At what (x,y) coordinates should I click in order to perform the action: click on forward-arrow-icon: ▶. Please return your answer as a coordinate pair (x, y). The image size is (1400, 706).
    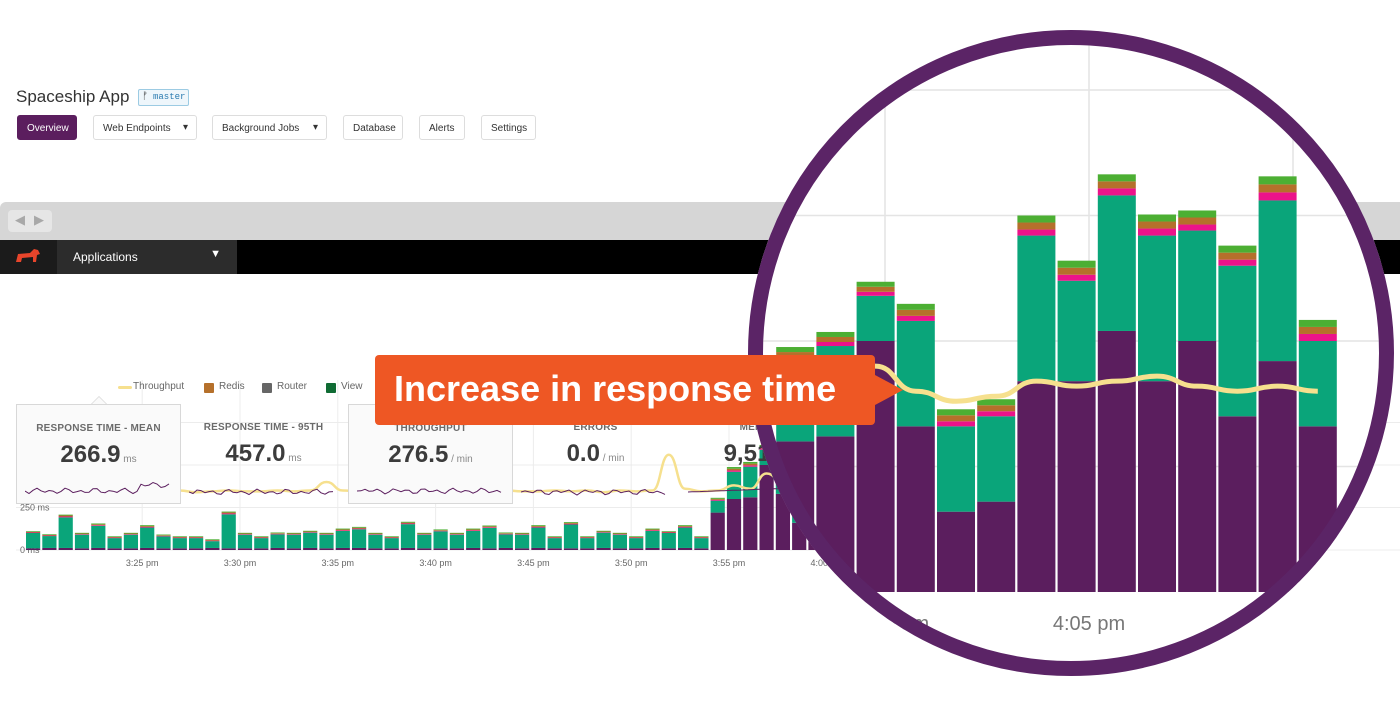
    Looking at the image, I should click on (39, 219).